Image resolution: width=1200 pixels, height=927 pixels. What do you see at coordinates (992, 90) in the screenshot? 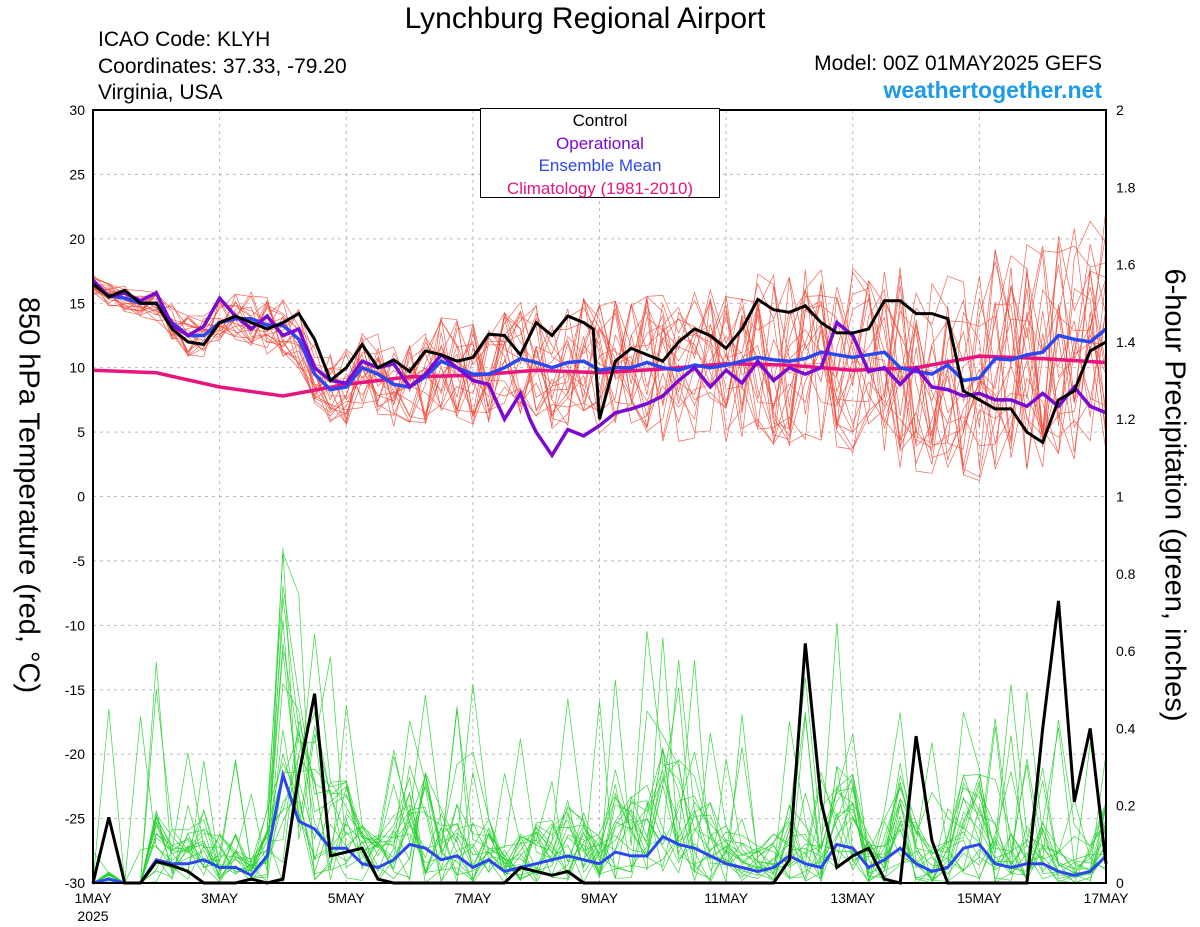
I see `site-link: weathertogether.net` at bounding box center [992, 90].